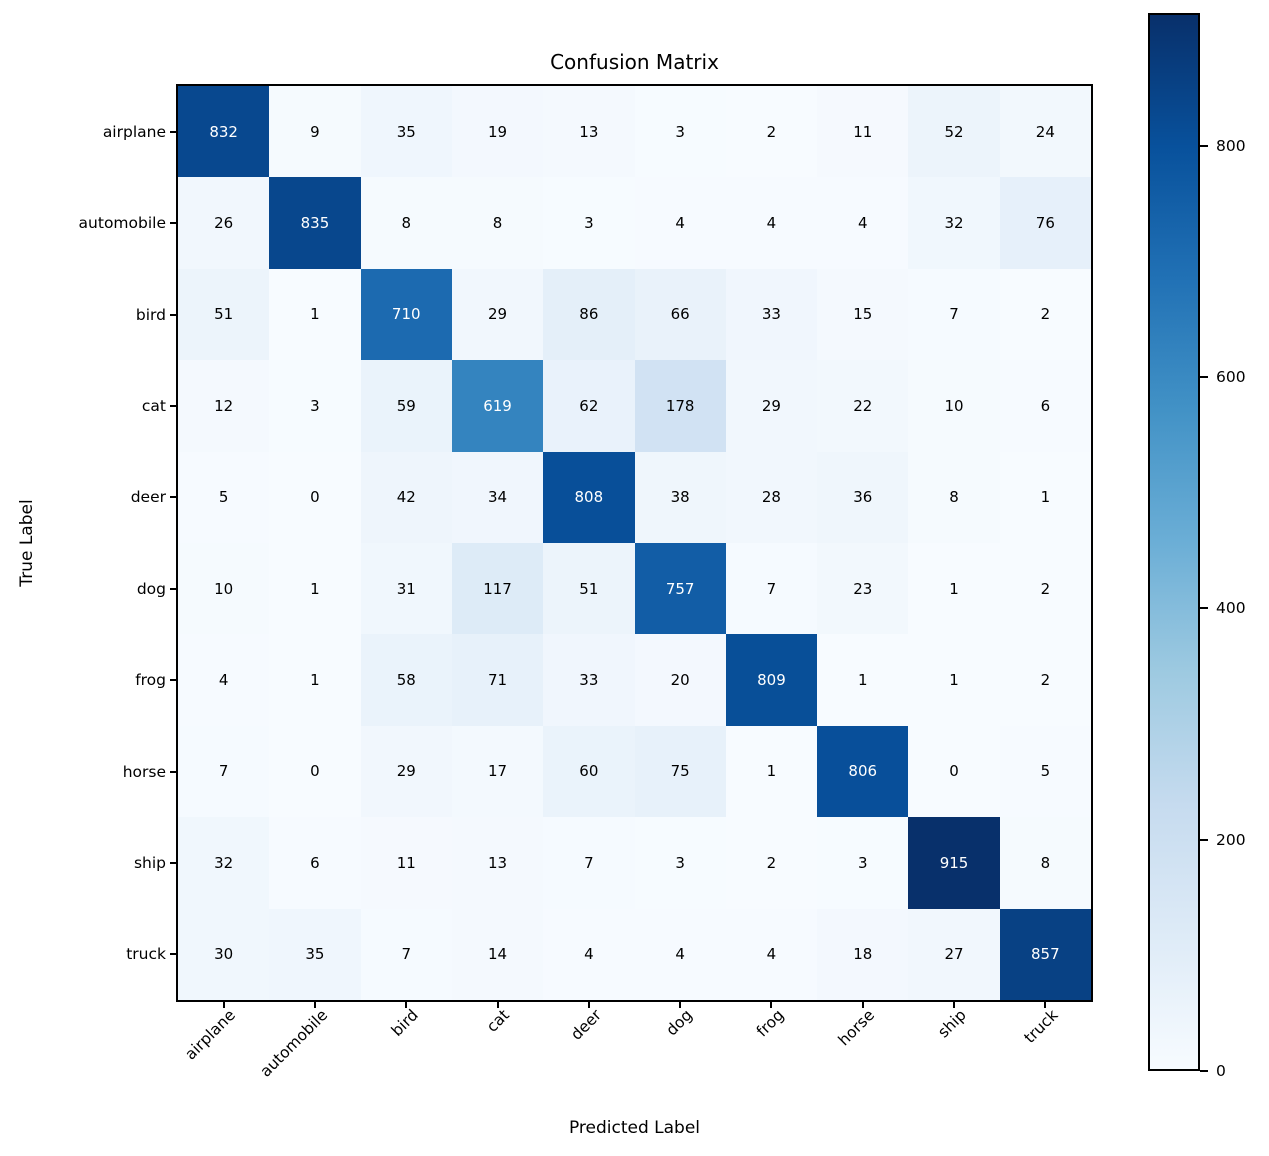 The width and height of the screenshot is (1269, 1156). I want to click on heatmap-cell-frog-airplane: 4, so click(224, 680).